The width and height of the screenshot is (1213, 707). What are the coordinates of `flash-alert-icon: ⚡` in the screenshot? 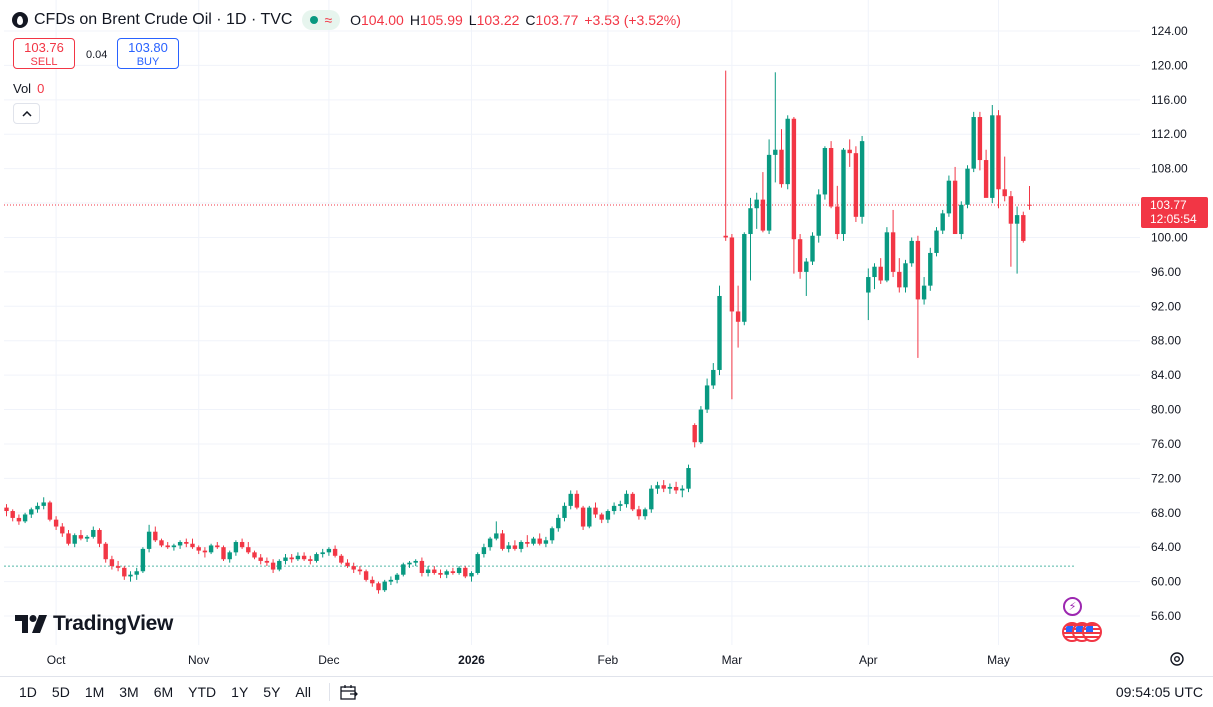 It's located at (1072, 606).